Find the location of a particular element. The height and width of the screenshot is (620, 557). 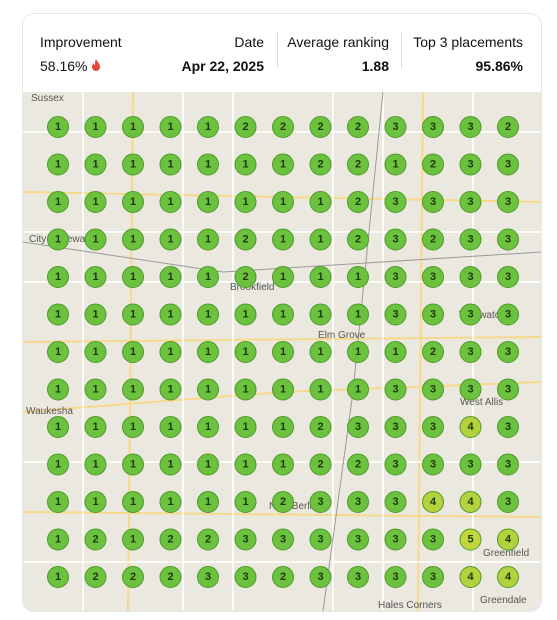

map-label: Wauwatosa is located at coordinates (485, 315).